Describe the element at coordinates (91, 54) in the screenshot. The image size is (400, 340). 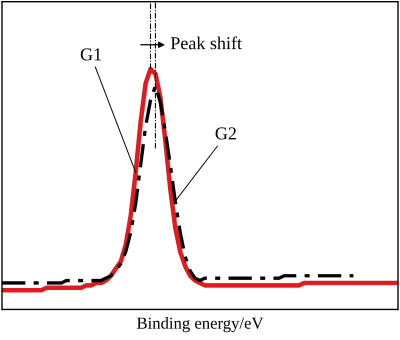
I see `text: G1` at that location.